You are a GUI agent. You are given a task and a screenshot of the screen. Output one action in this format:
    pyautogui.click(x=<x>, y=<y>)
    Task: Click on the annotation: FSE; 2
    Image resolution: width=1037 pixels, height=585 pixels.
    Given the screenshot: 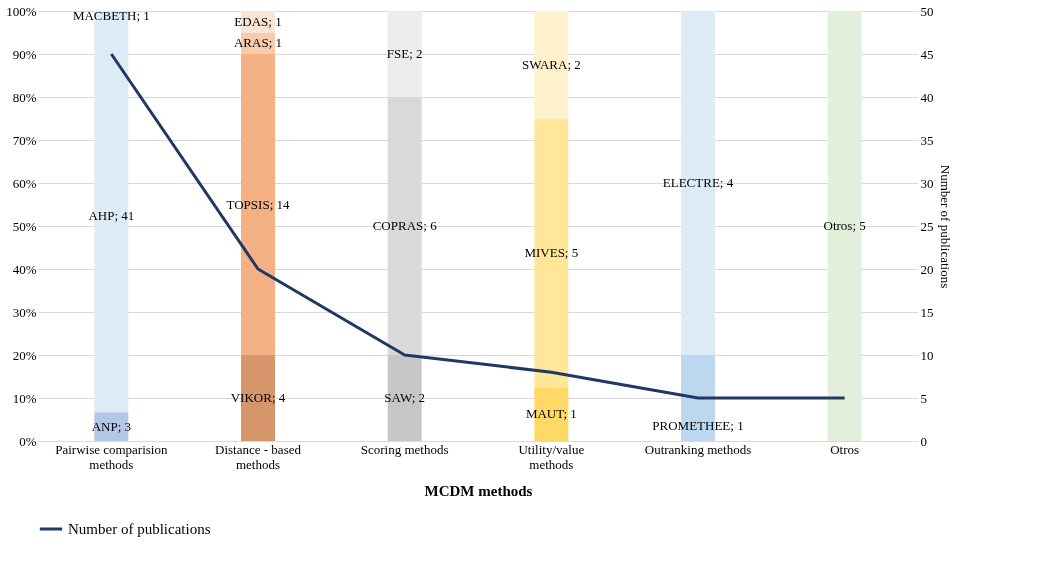 What is the action you would take?
    pyautogui.click(x=404, y=53)
    